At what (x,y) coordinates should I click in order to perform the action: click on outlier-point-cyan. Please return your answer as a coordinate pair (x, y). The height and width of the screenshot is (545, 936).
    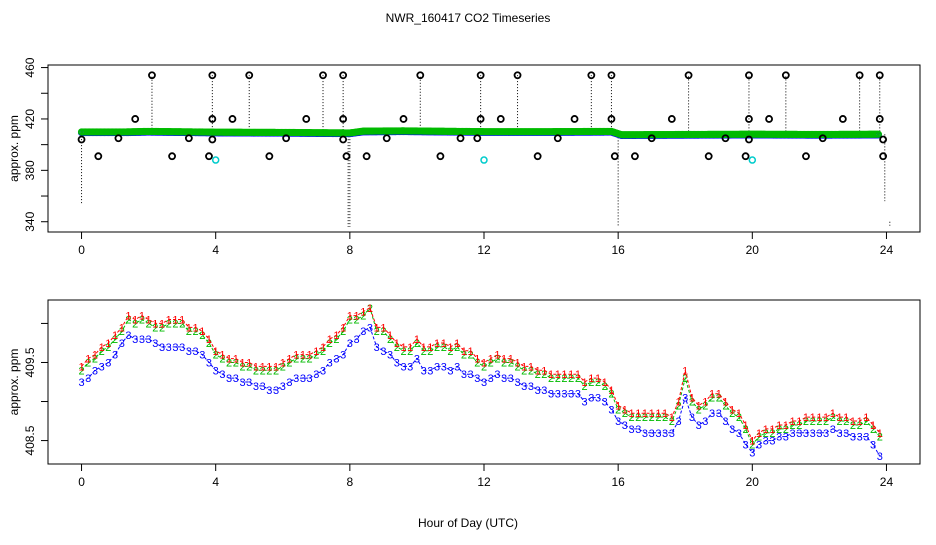
    Looking at the image, I should click on (484, 160).